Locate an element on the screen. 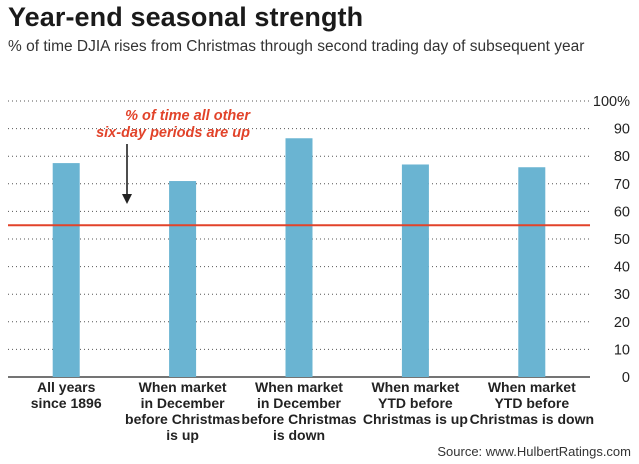  y-tick-label-40: 40 is located at coordinates (622, 268).